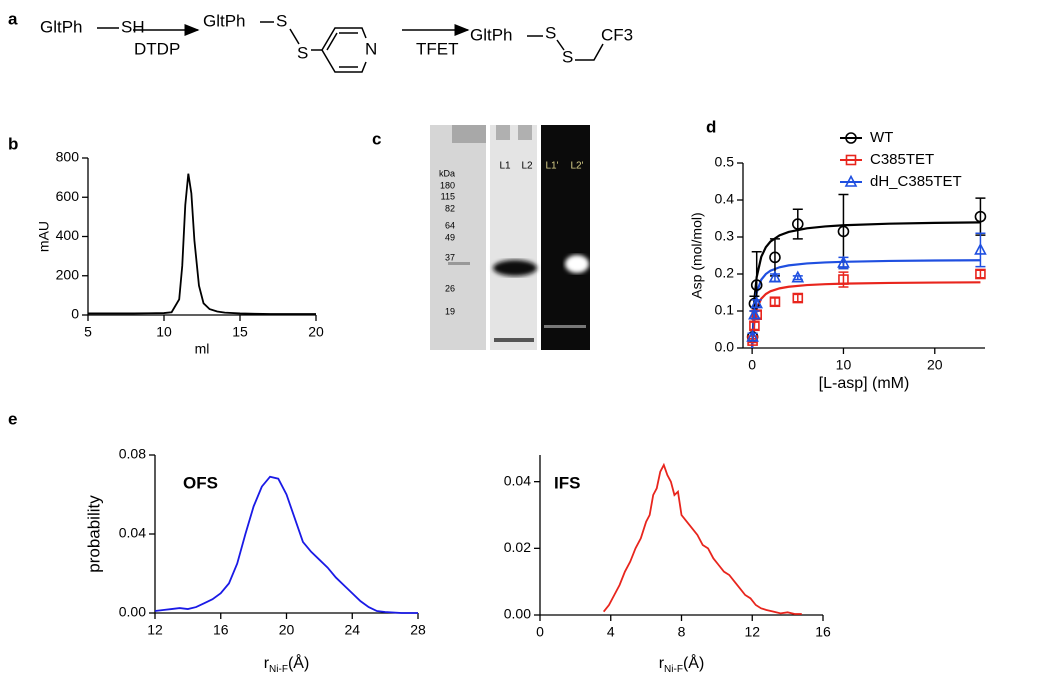  Describe the element at coordinates (448, 196) in the screenshot. I see `gel-marker-label: 115` at that location.